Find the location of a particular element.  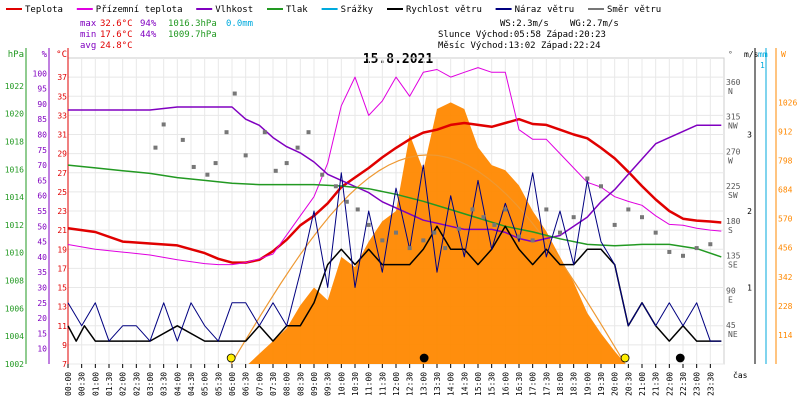

stats-max-hum: 94% is located at coordinates (148, 24).